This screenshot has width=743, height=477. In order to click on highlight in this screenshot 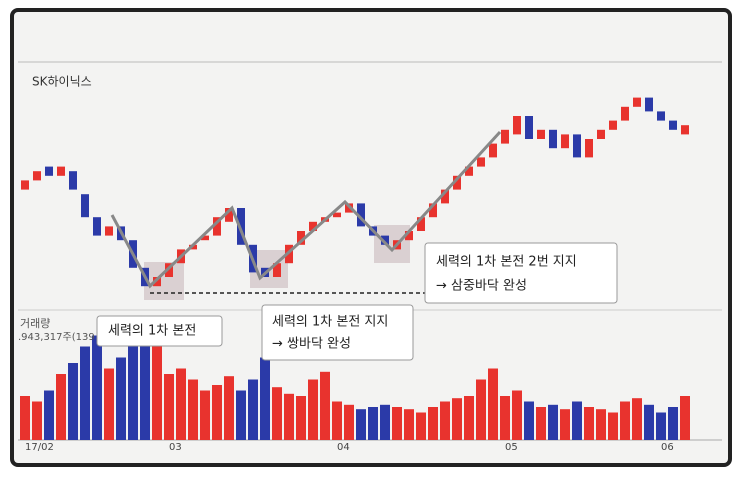, I will do `click(392, 244)`.